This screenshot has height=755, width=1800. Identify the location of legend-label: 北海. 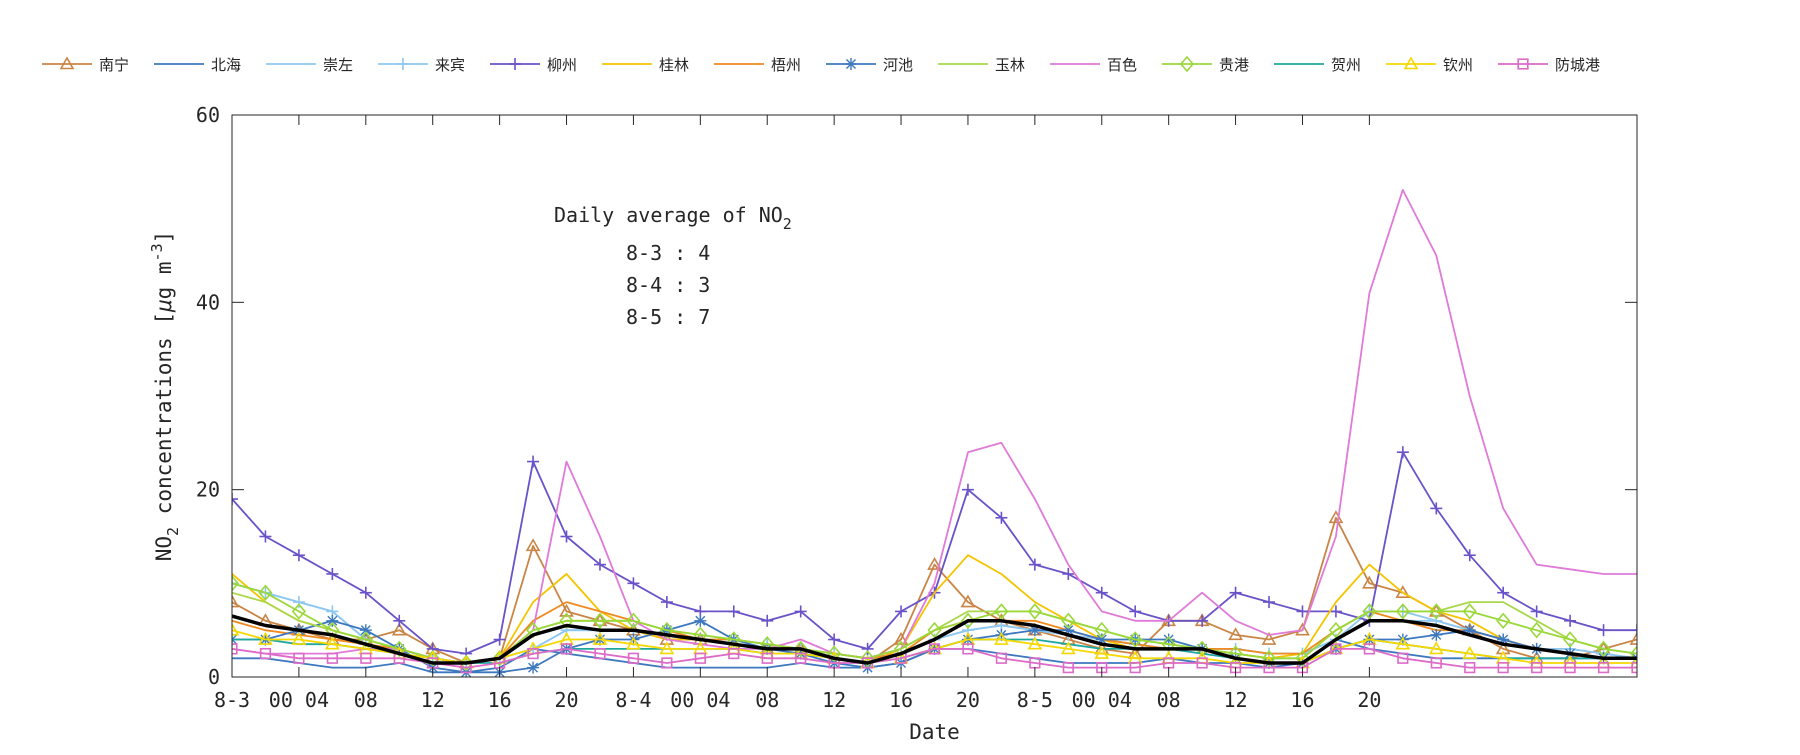
(226, 65).